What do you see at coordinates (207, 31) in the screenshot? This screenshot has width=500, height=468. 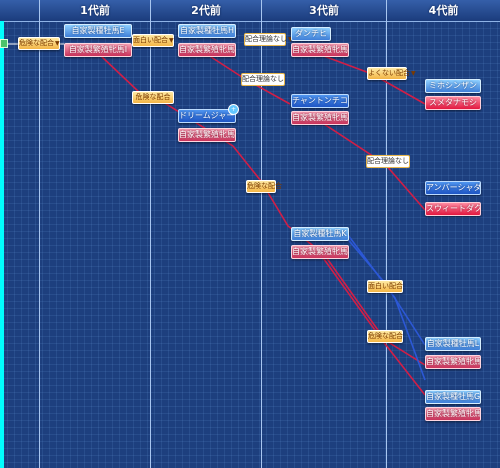 I see `sire-box: 自家製種牡馬H` at bounding box center [207, 31].